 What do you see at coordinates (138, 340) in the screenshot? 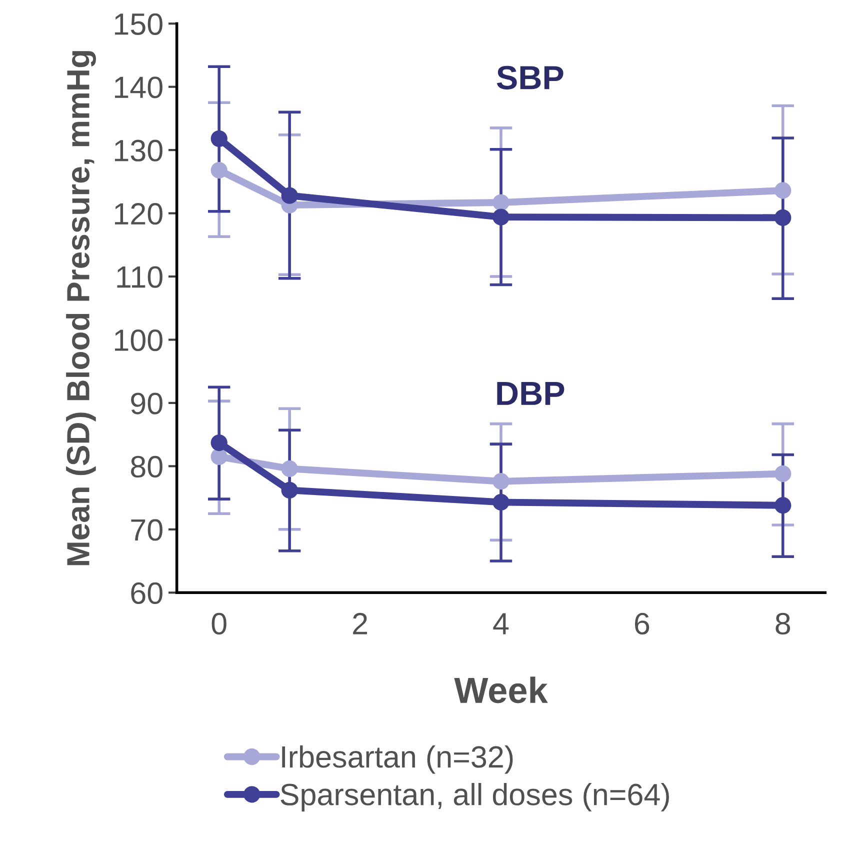
I see `y-tick-label: 100` at bounding box center [138, 340].